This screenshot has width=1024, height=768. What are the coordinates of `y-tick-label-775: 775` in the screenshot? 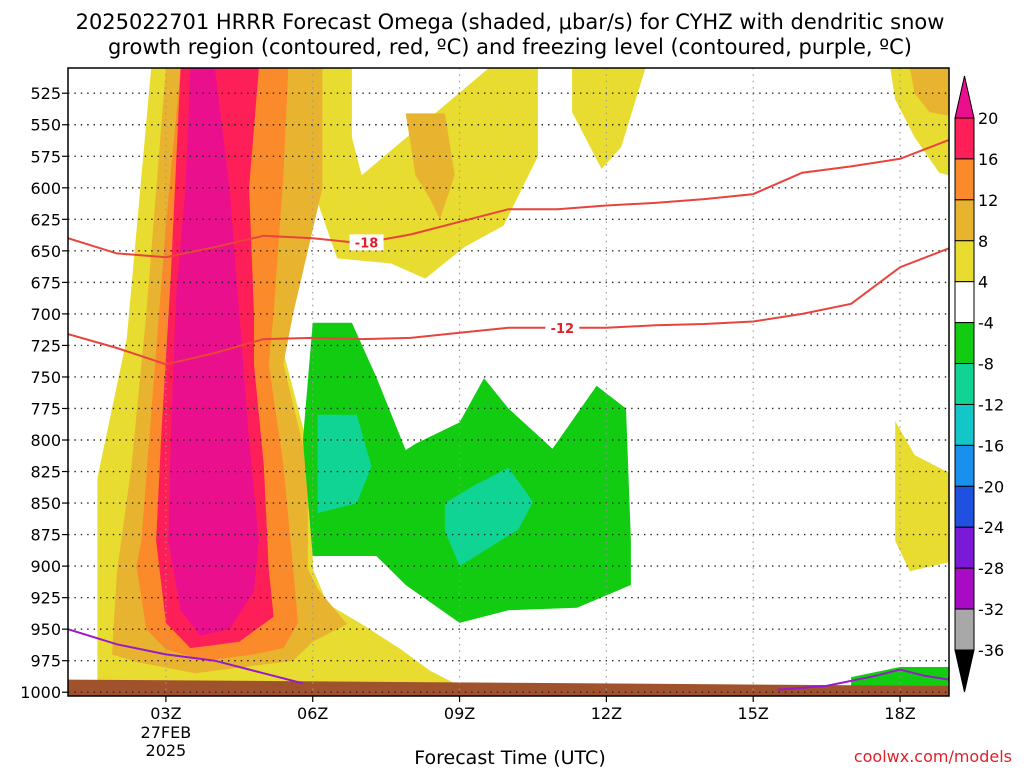 It's located at (45, 408).